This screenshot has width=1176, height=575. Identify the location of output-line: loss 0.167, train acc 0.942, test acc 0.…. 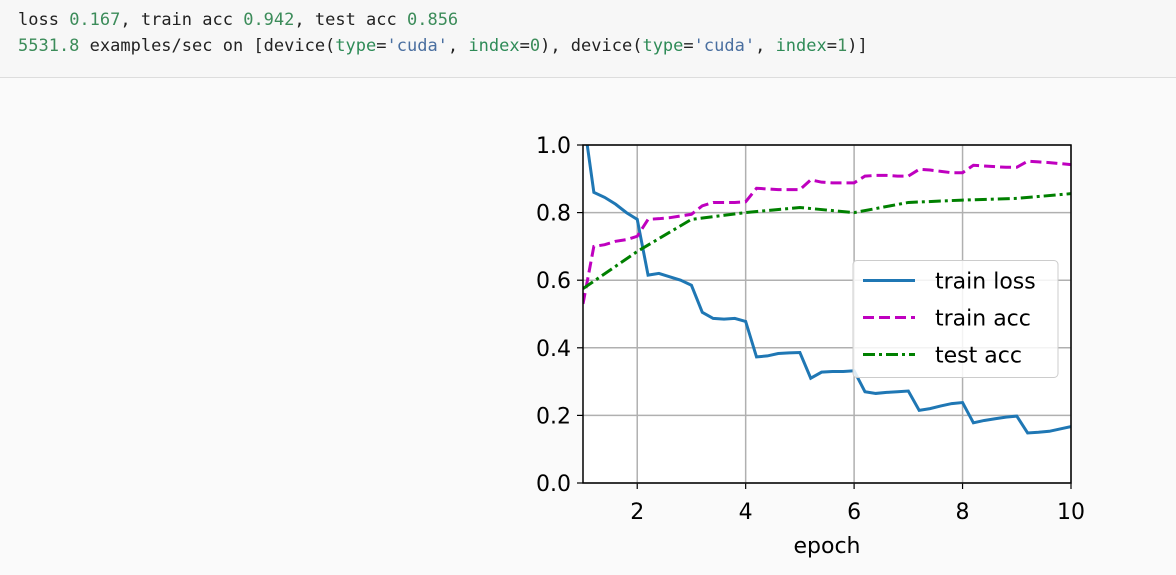
(597, 20).